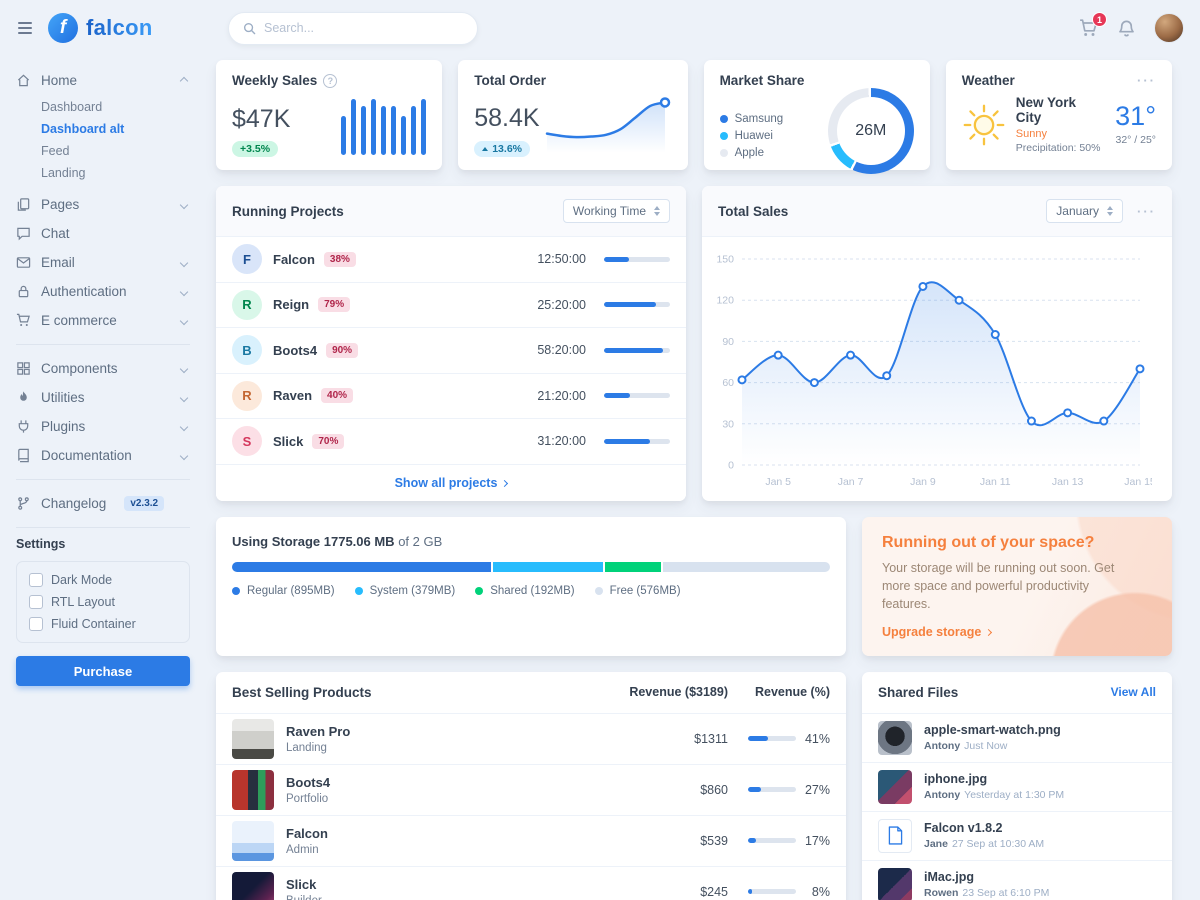  What do you see at coordinates (816, 117) in the screenshot?
I see `market-share-card: Market Share Samsung Huawei Apple 26M` at bounding box center [816, 117].